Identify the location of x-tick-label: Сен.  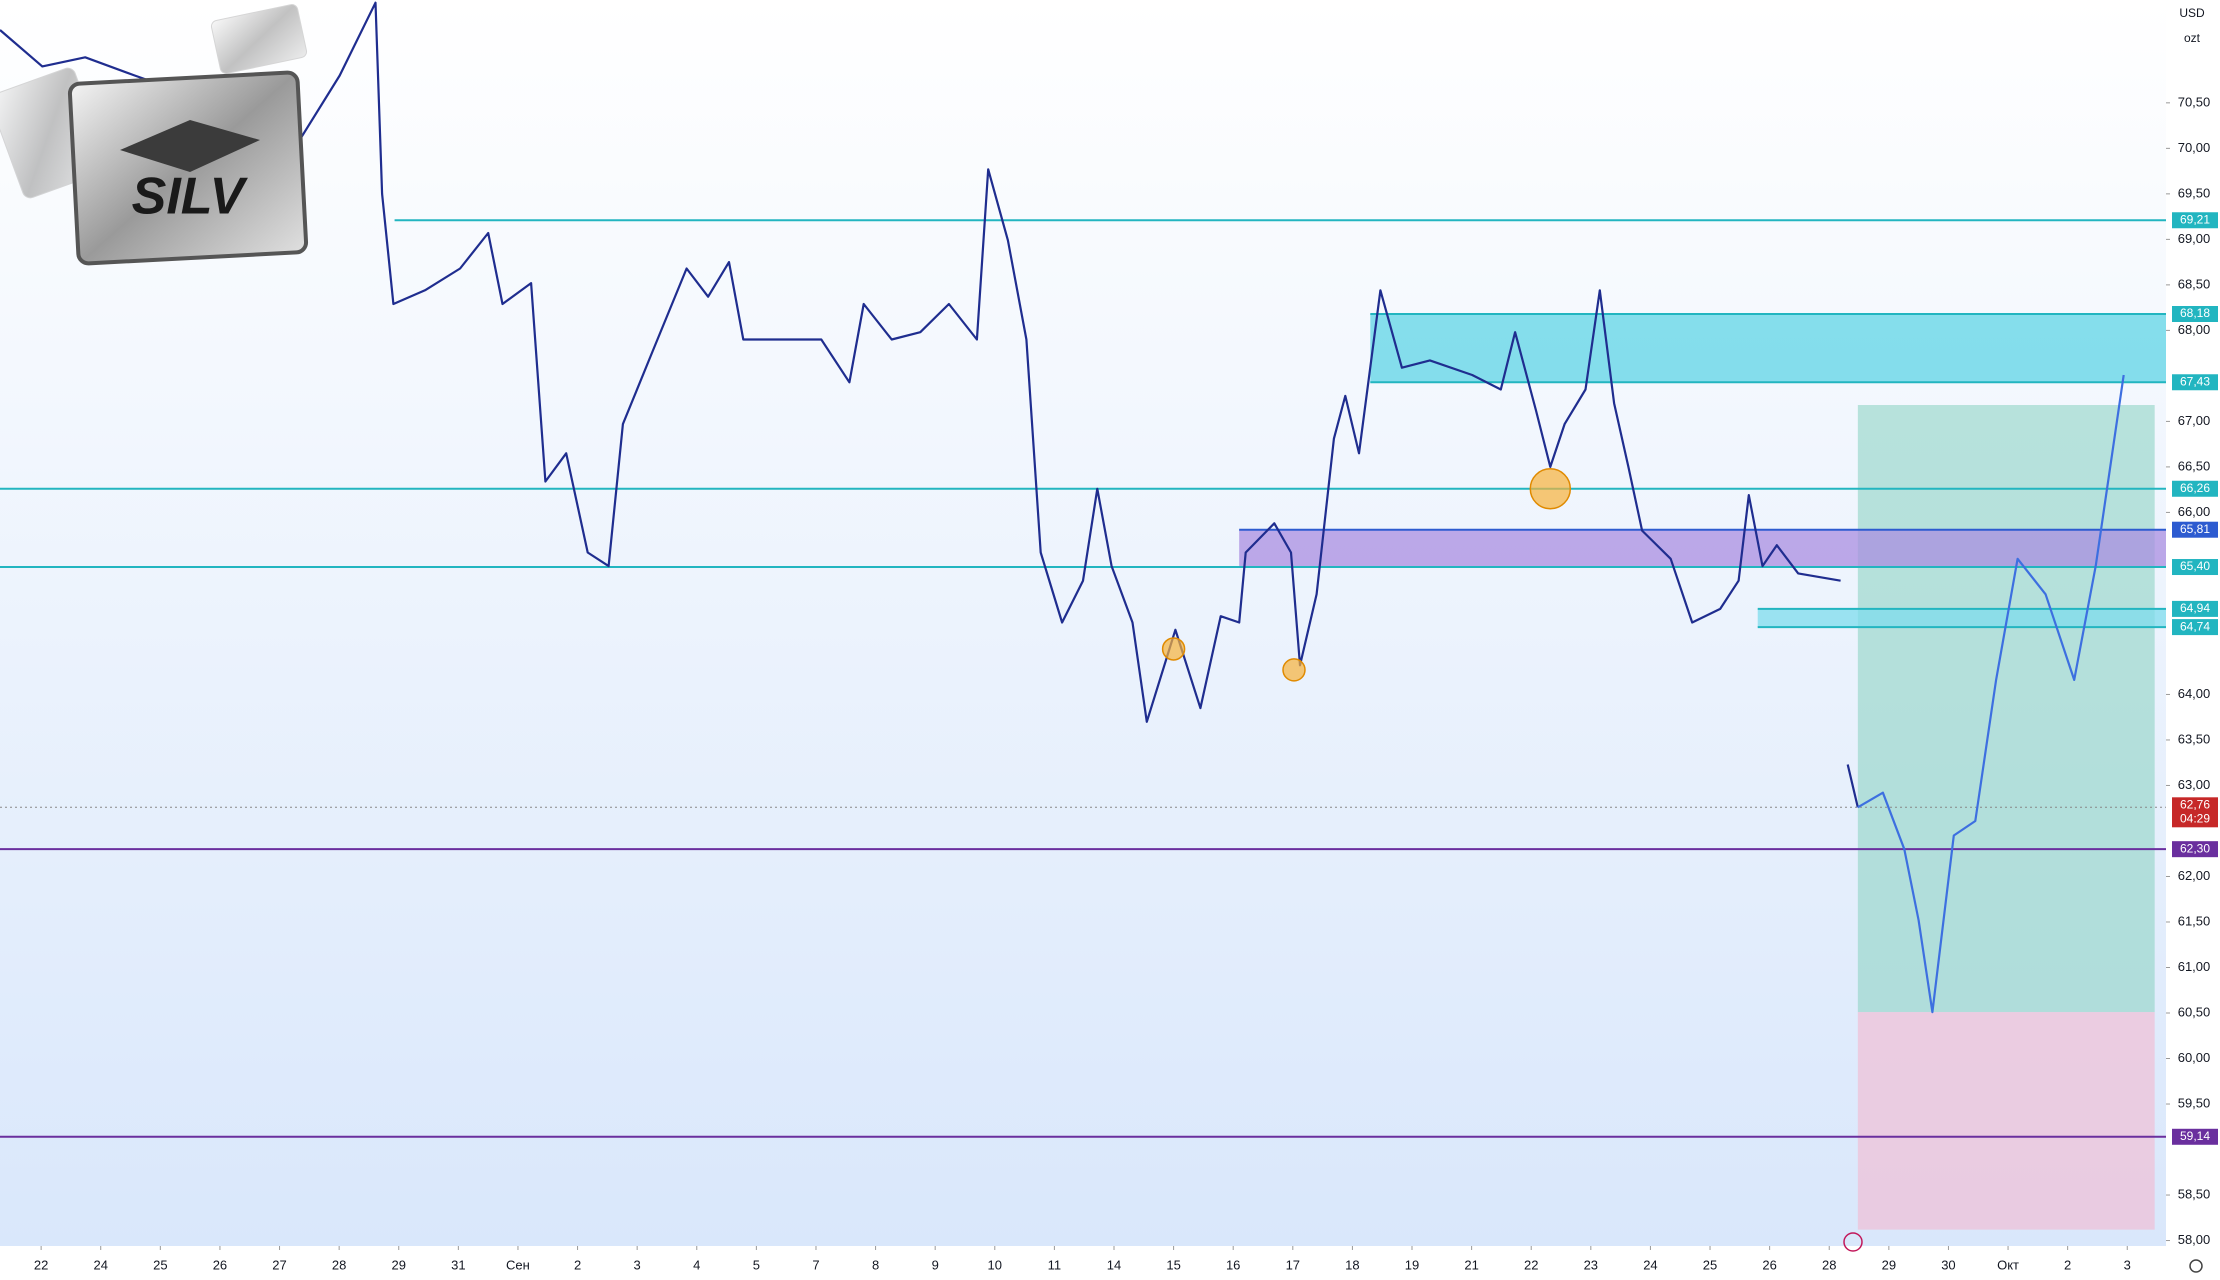
(518, 1264).